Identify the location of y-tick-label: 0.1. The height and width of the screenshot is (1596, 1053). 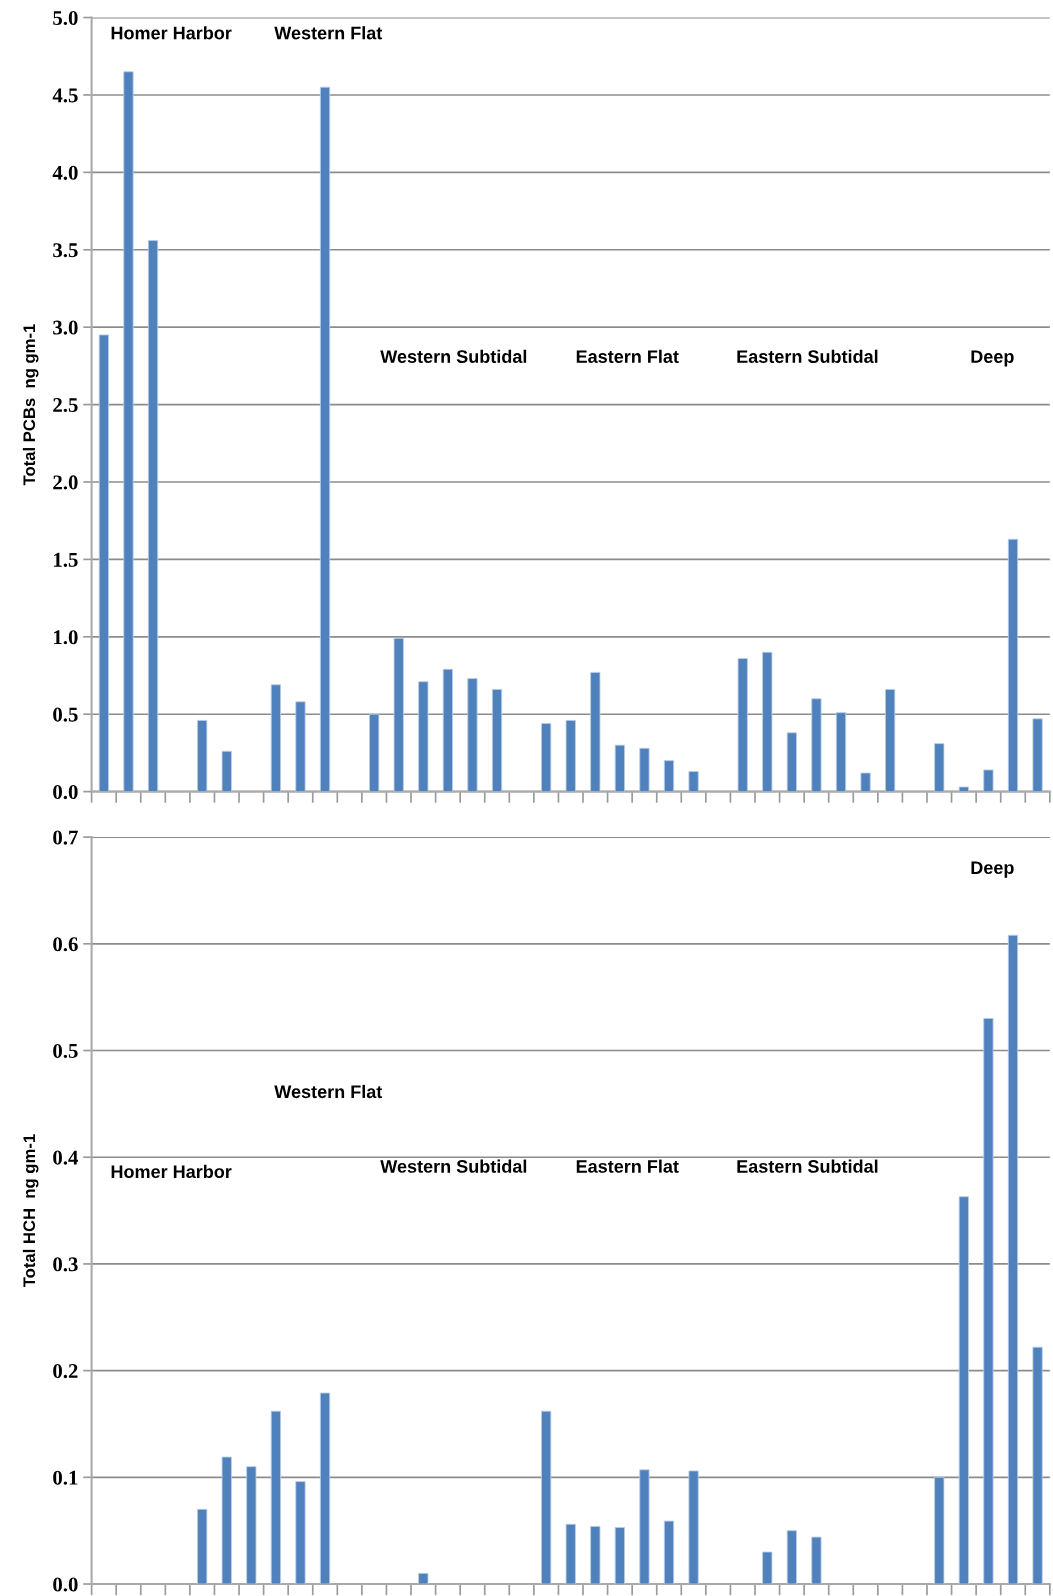
(65, 1477).